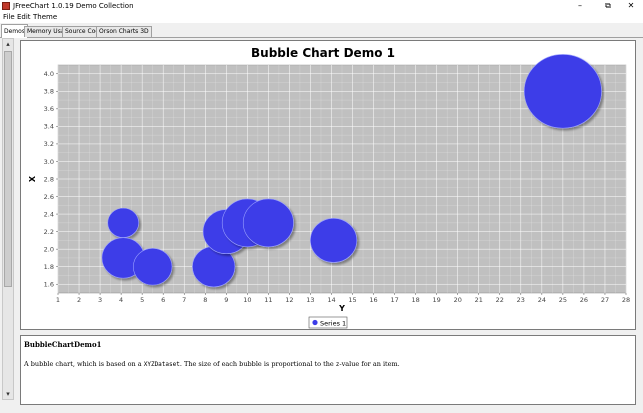  What do you see at coordinates (247, 300) in the screenshot?
I see `x-tick-label: 10` at bounding box center [247, 300].